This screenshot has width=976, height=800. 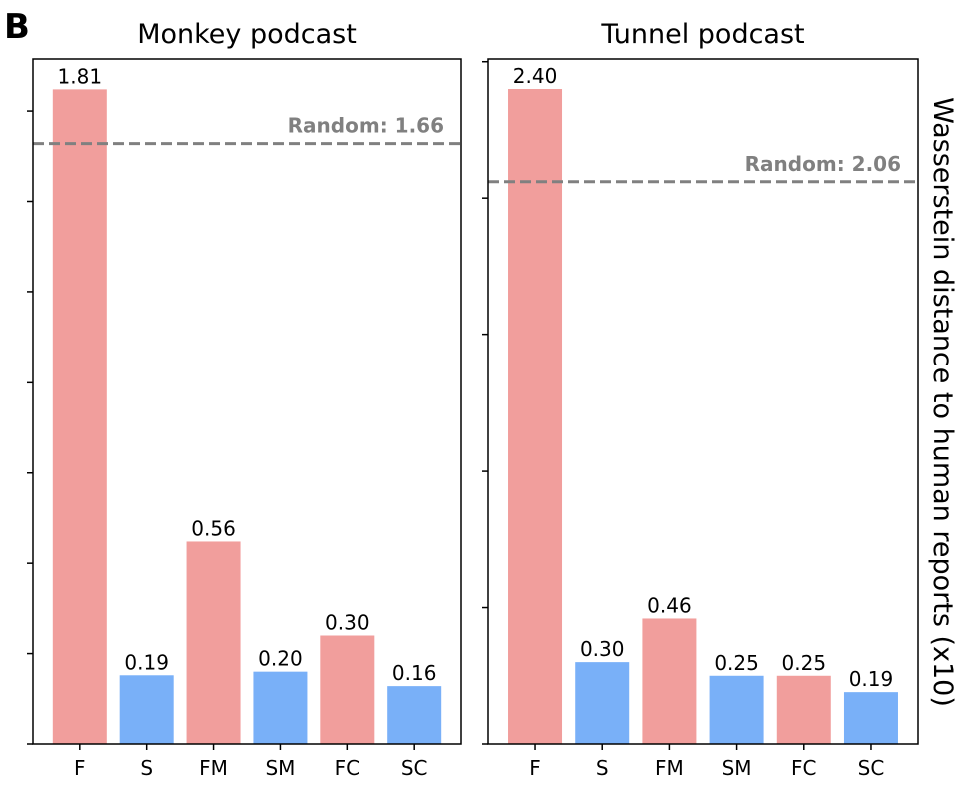 I want to click on bar-value-label: 1.81, so click(x=80, y=76).